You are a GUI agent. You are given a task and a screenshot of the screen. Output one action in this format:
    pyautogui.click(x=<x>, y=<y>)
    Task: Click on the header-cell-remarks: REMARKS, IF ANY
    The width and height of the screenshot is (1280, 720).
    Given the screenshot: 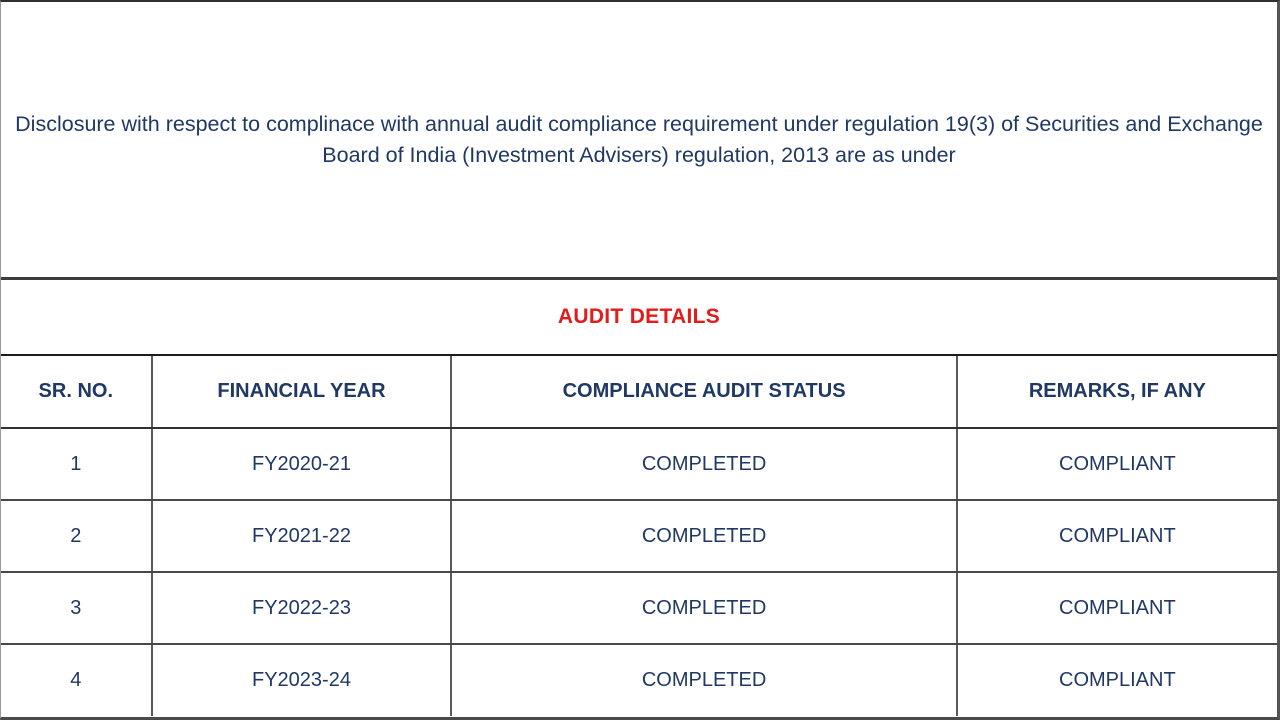 What is the action you would take?
    pyautogui.click(x=1116, y=392)
    